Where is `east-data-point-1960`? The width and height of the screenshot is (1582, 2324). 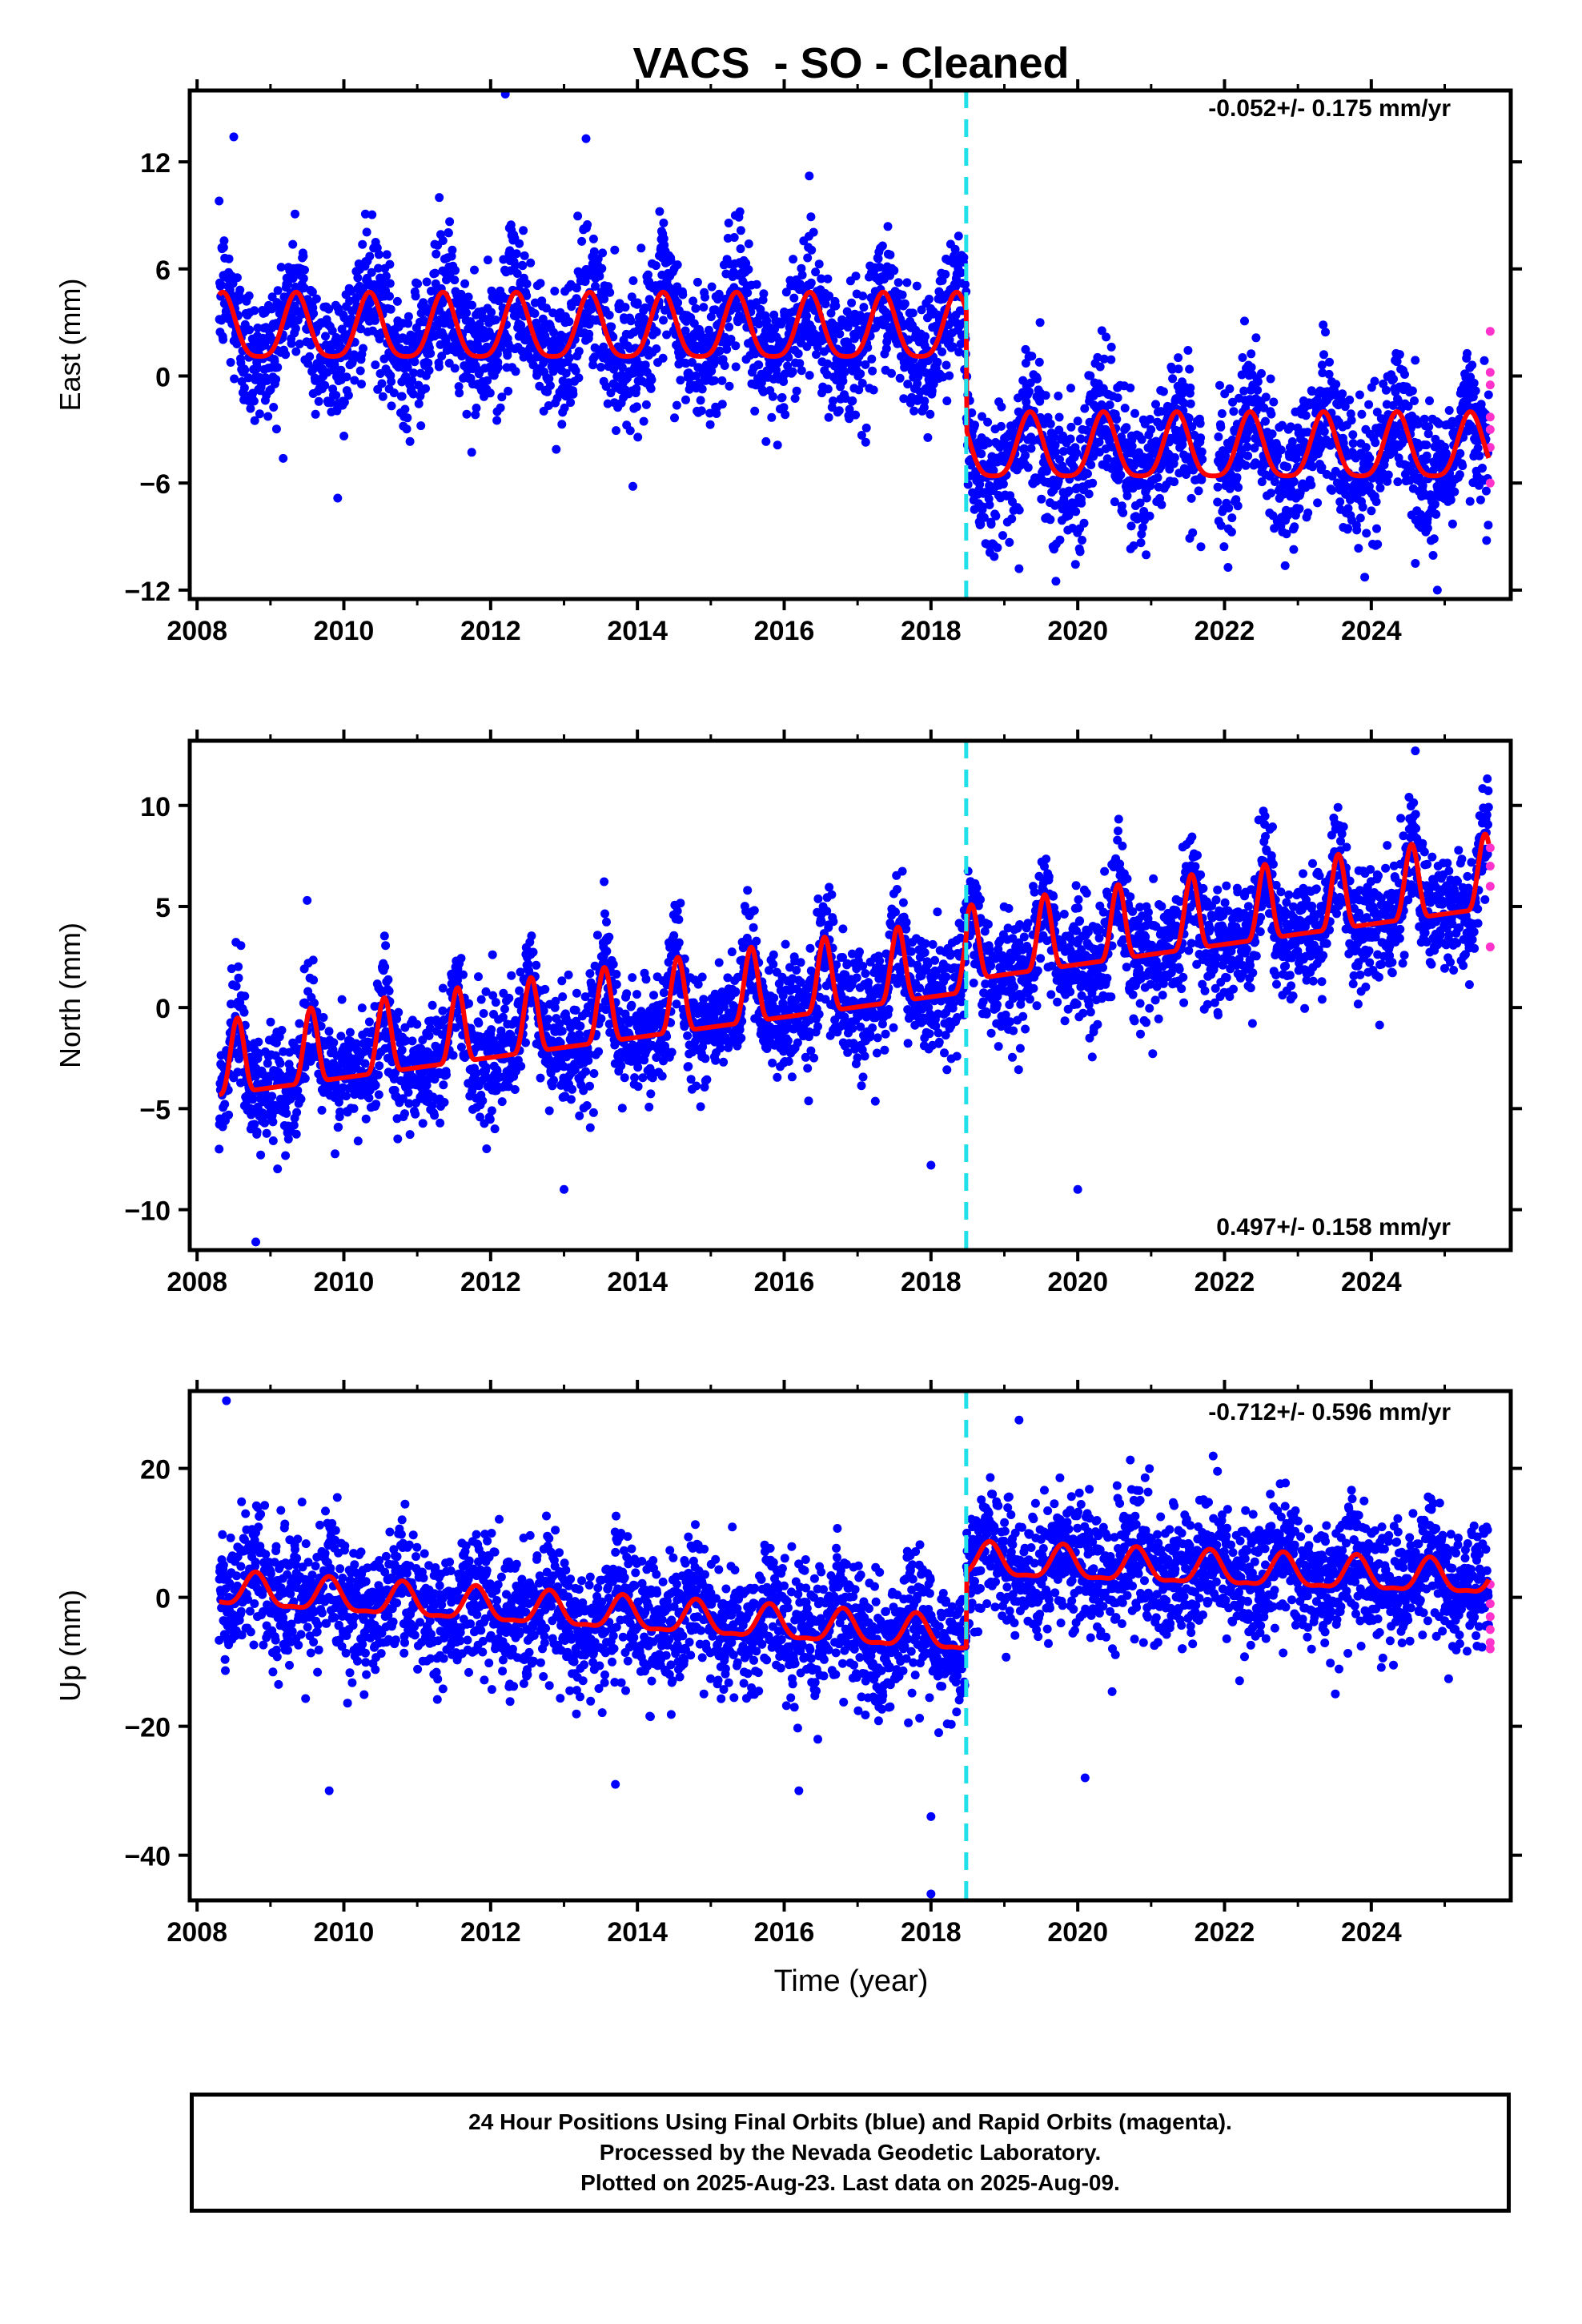 east-data-point-1960 is located at coordinates (866, 427).